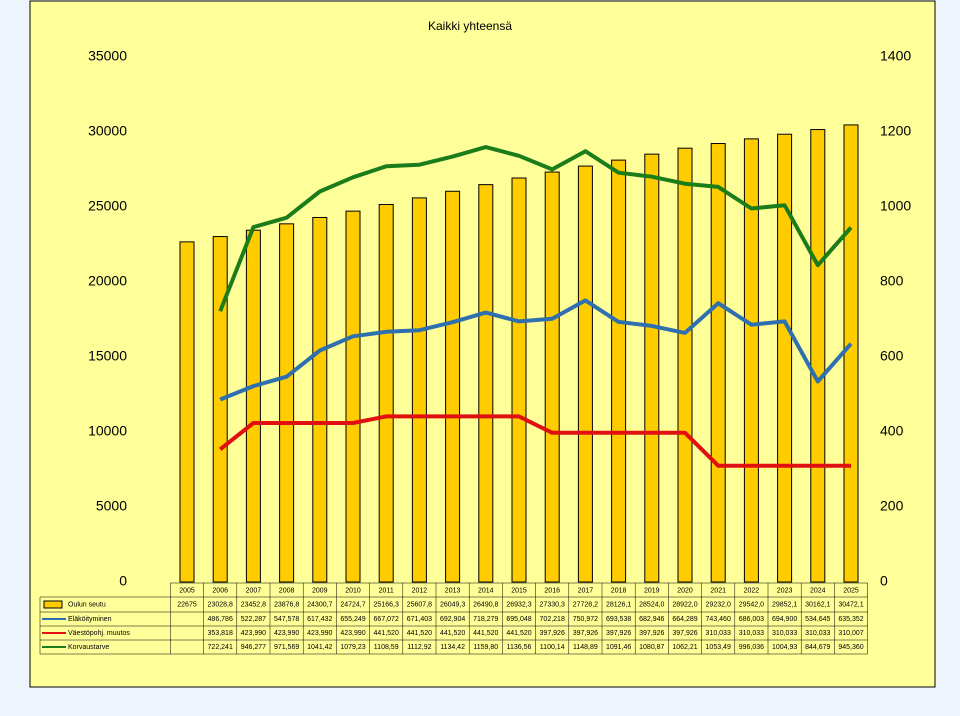  Describe the element at coordinates (850, 647) in the screenshot. I see `table-value: 945,360` at that location.